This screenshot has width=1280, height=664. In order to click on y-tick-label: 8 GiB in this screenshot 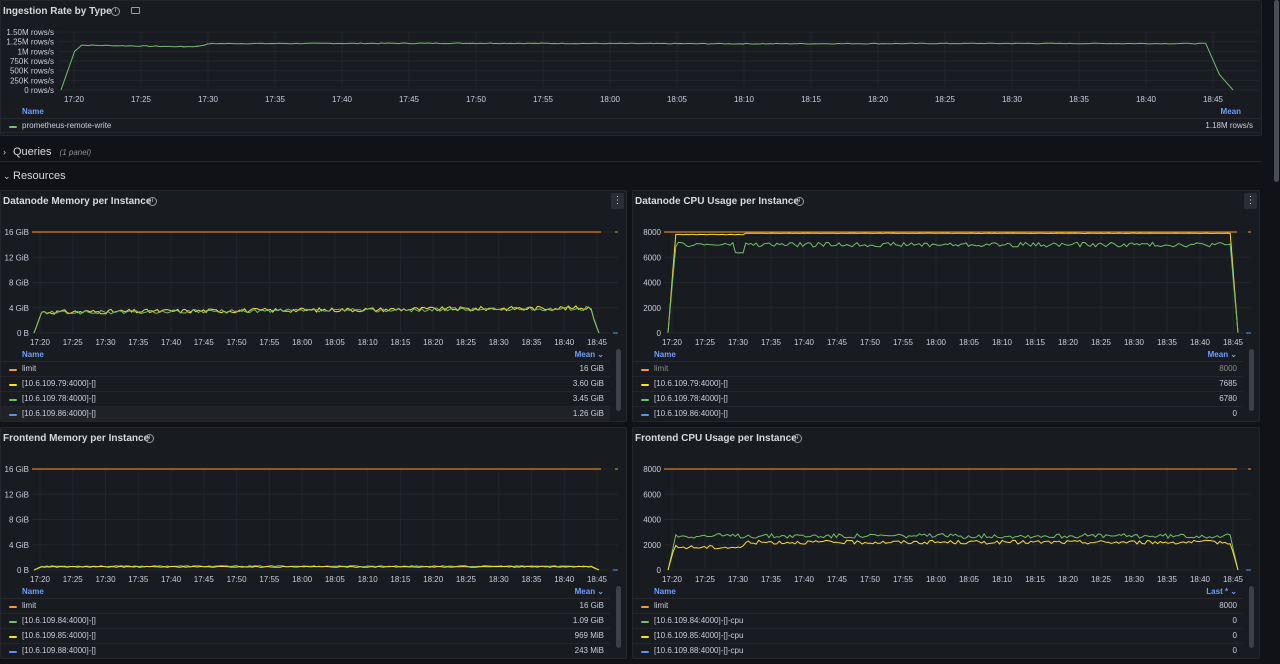, I will do `click(19, 520)`.